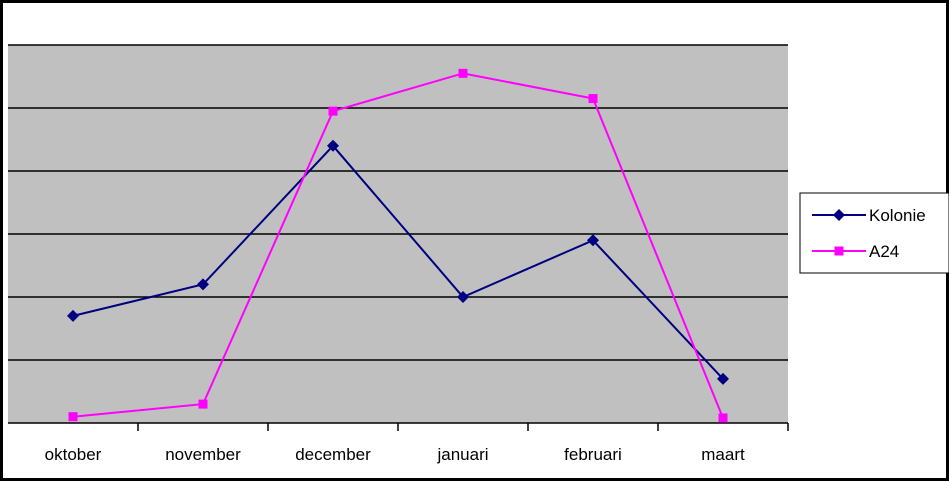 Image resolution: width=949 pixels, height=481 pixels. I want to click on legend-box, so click(874, 233).